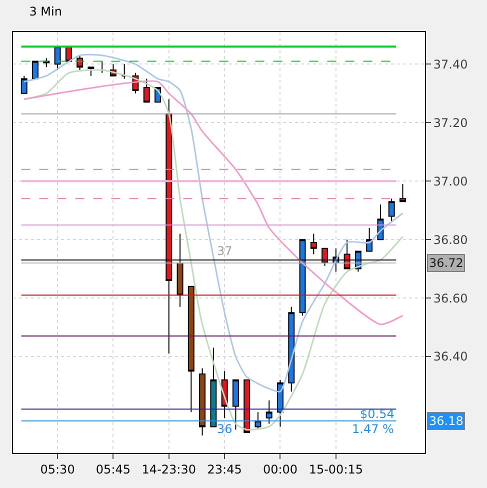 The width and height of the screenshot is (487, 488). Describe the element at coordinates (280, 469) in the screenshot. I see `x-tick-label: 00:00` at that location.